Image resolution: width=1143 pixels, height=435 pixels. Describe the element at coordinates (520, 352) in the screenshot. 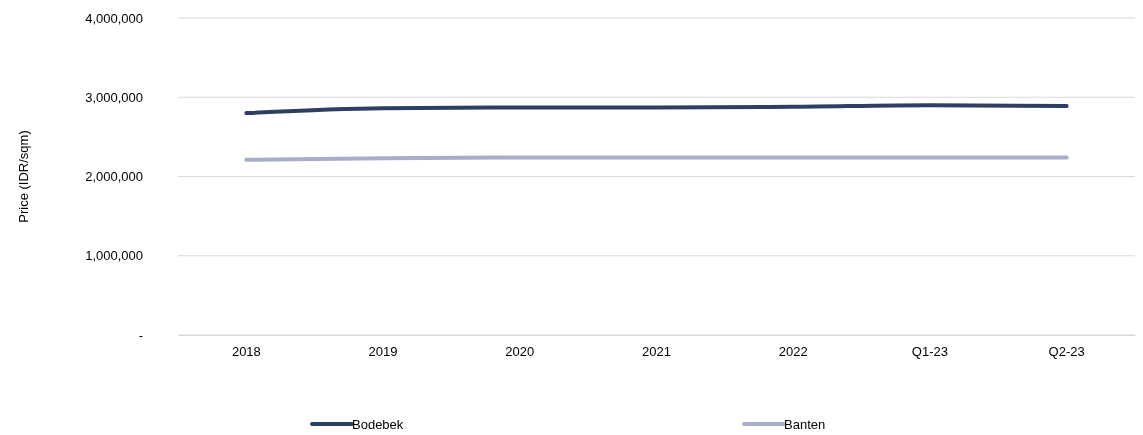

I see `x-tick-label: 2020` at that location.